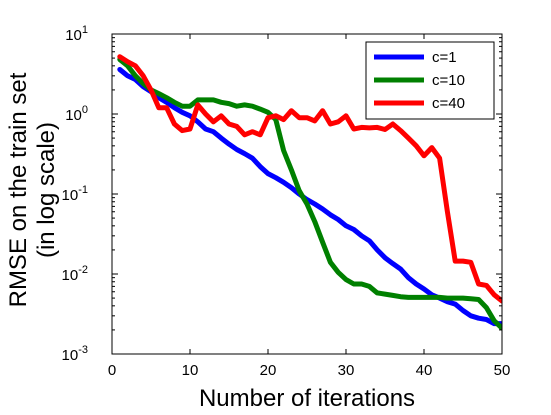  Describe the element at coordinates (85, 30) in the screenshot. I see `y-tick-label-exponent: 1` at that location.